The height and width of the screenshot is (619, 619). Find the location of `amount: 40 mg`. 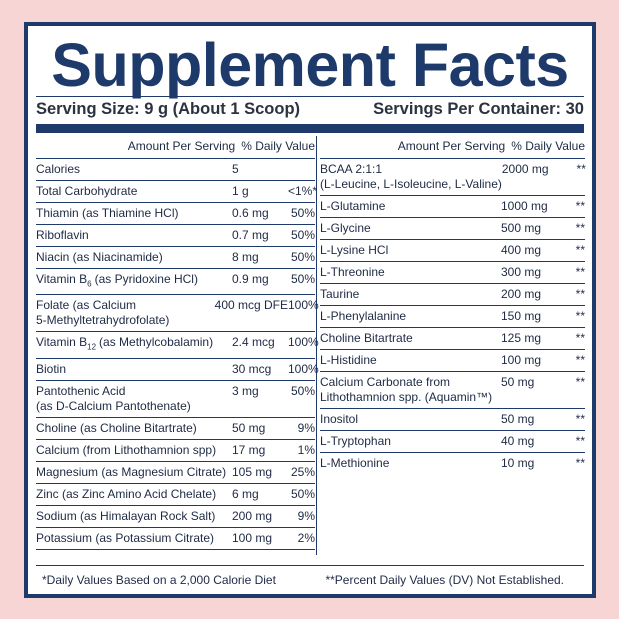

amount: 40 mg is located at coordinates (532, 441).